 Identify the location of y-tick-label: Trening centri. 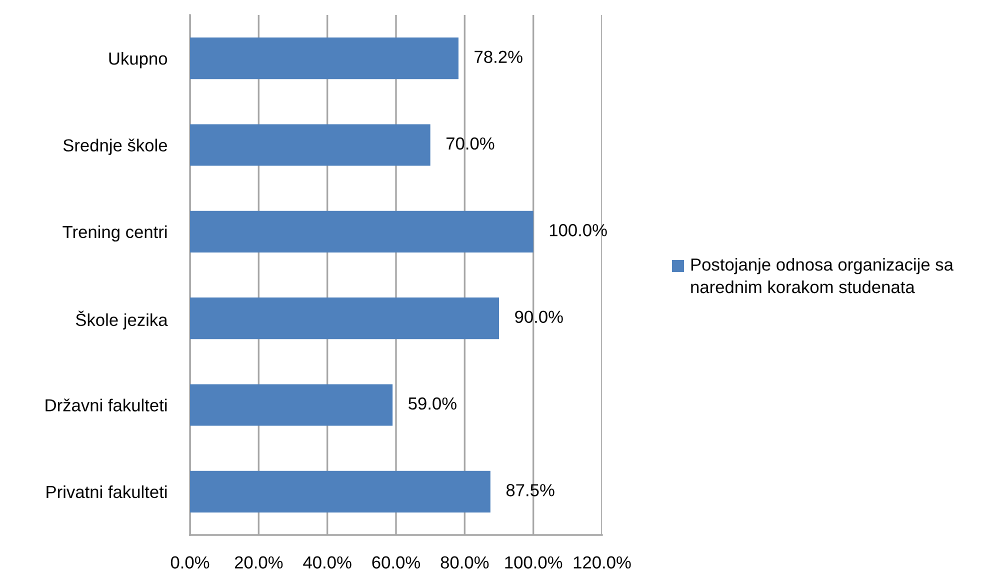
(114, 233).